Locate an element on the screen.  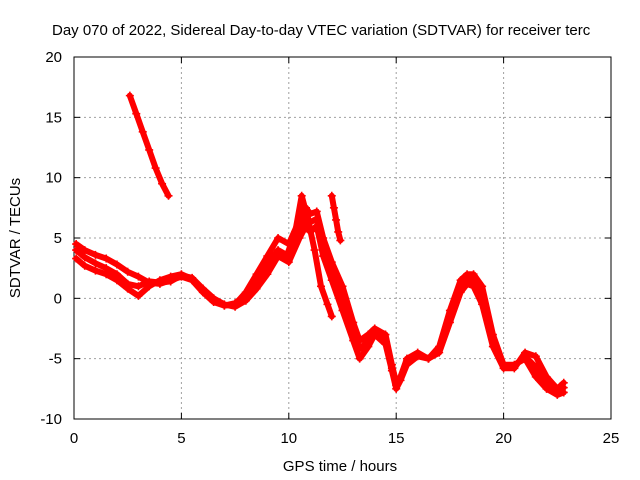
y-tick-label: -10 is located at coordinates (51, 419).